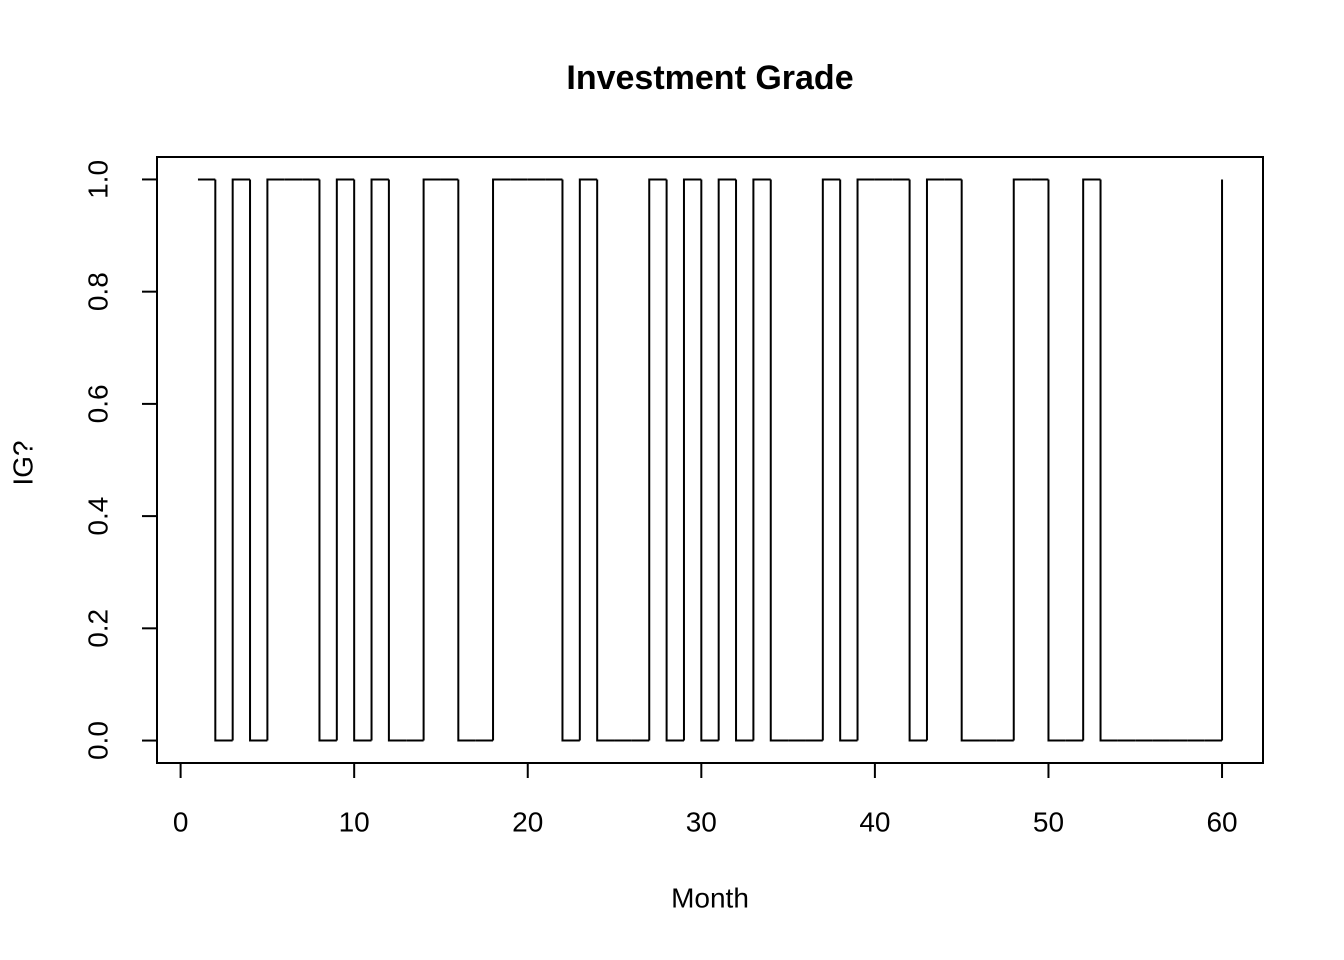 The image size is (1344, 960). I want to click on y-tick-label: 0.2, so click(97, 628).